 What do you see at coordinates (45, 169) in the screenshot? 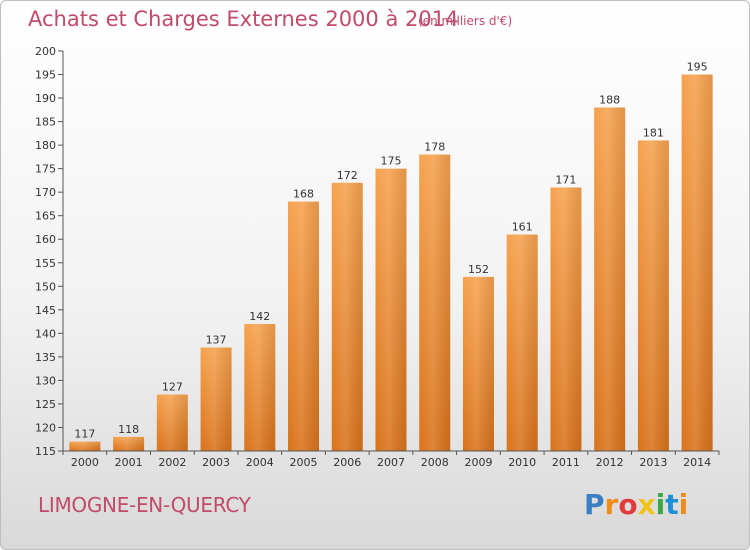
I see `y-tick-label: 175` at bounding box center [45, 169].